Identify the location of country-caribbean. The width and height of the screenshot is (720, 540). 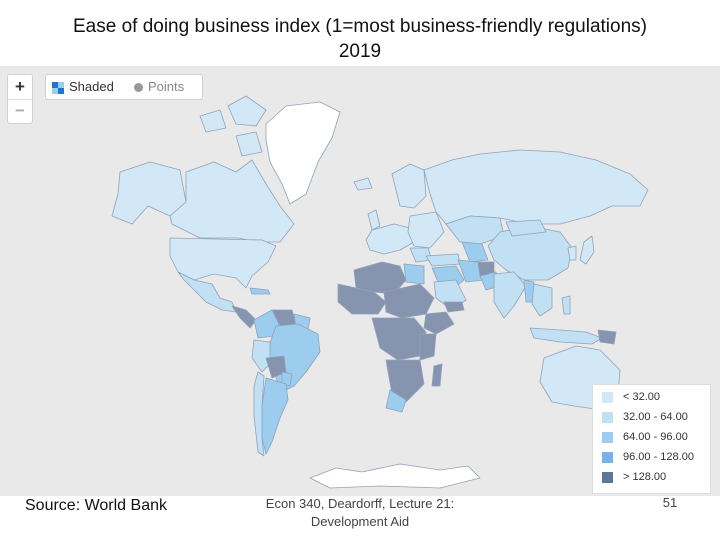
(260, 291).